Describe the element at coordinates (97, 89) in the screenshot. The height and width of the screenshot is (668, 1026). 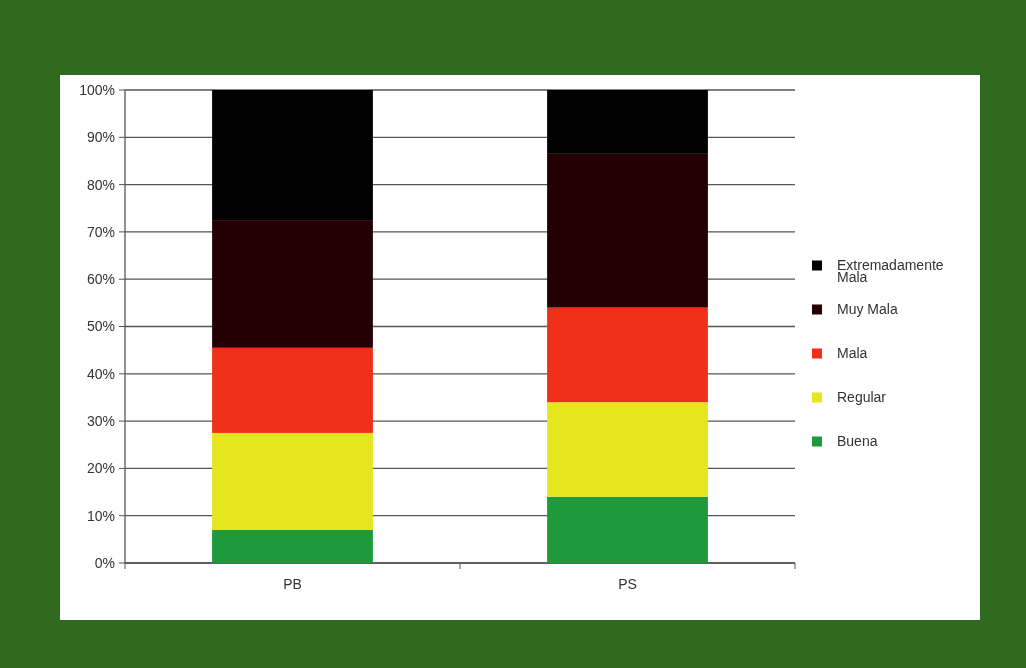
I see `y-tick-label: 100%` at that location.